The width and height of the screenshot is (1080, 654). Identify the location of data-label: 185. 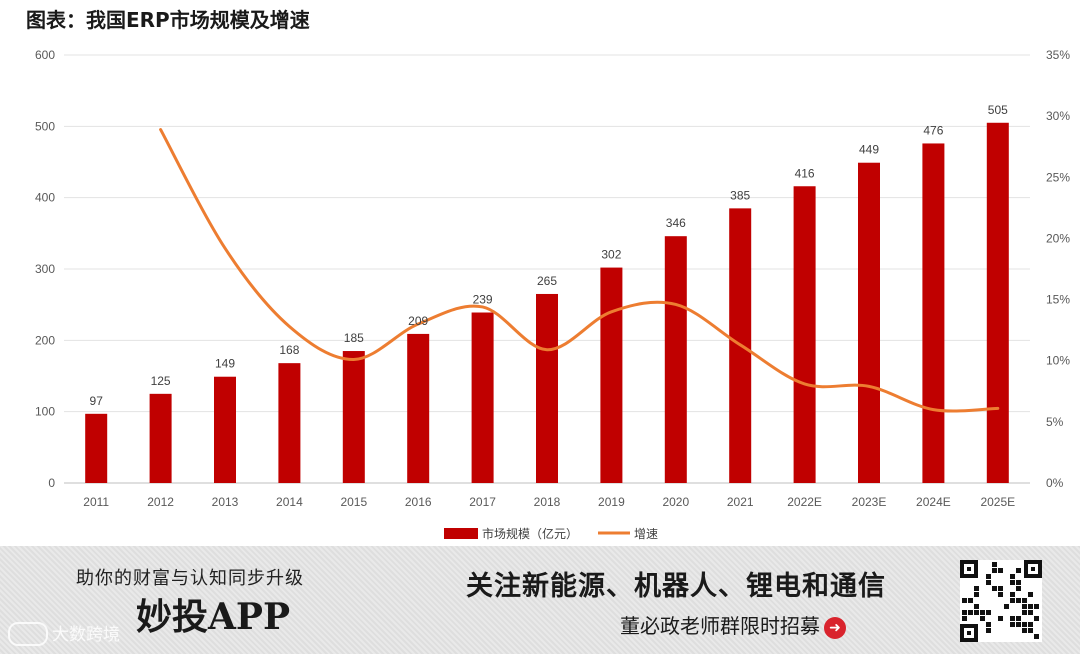
(354, 338).